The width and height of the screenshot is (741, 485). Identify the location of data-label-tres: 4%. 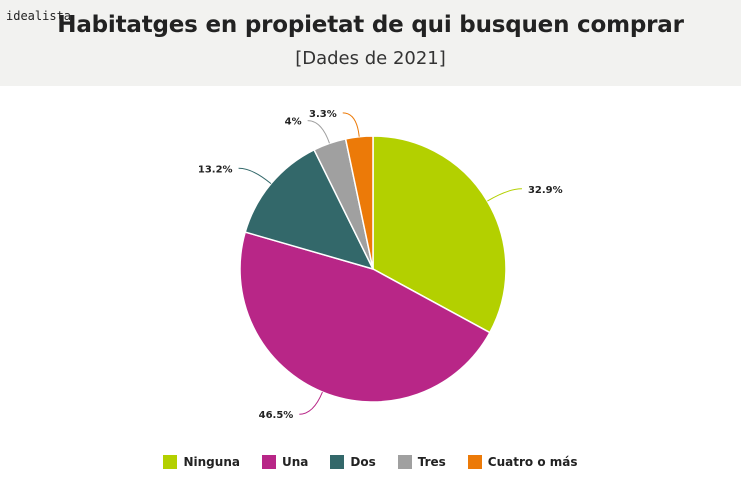
(293, 122).